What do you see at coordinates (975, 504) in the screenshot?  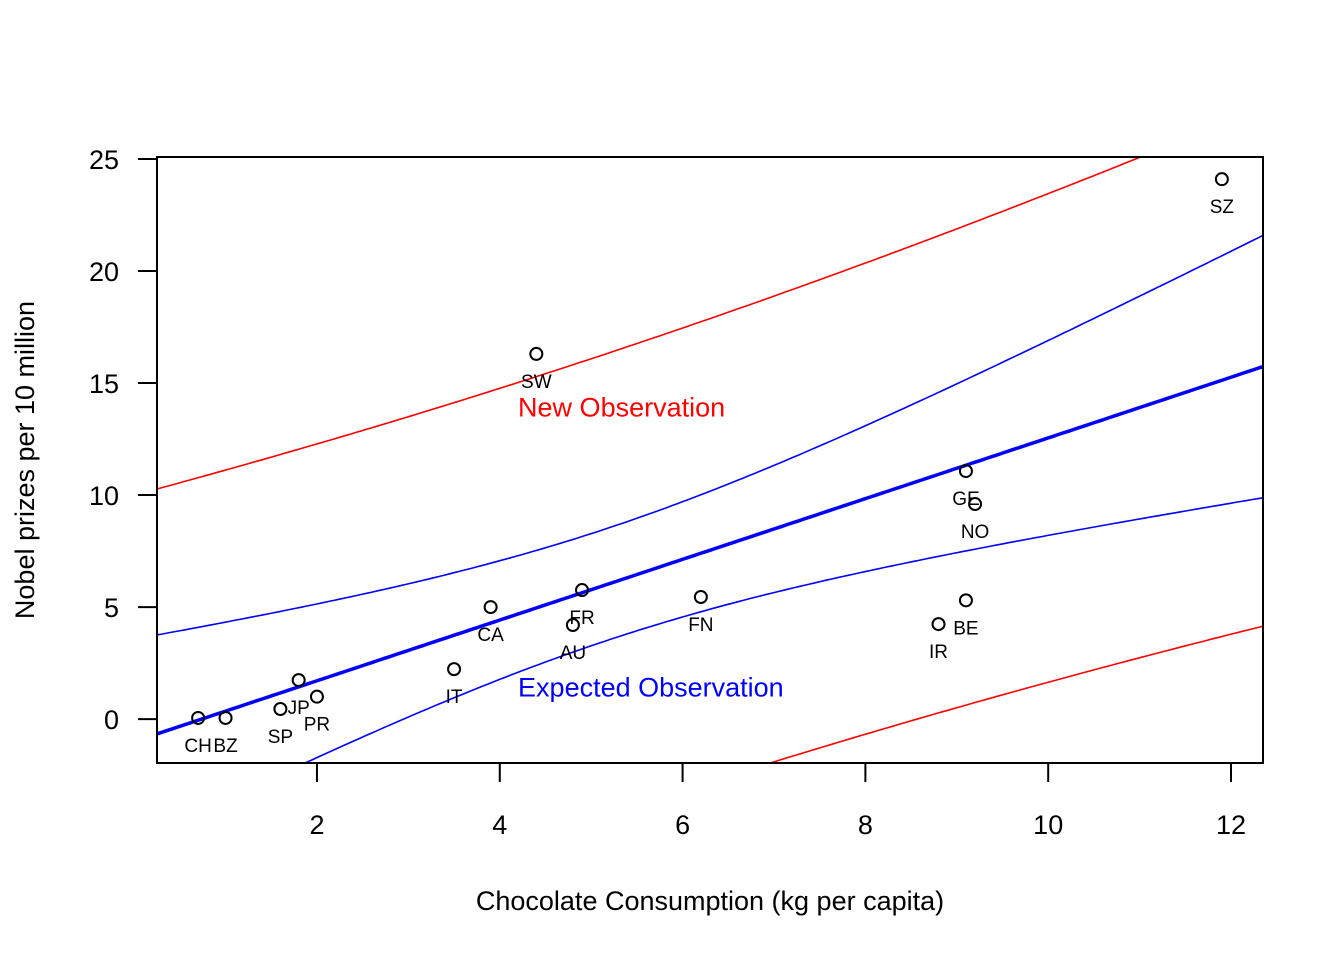 I see `data-point-no` at bounding box center [975, 504].